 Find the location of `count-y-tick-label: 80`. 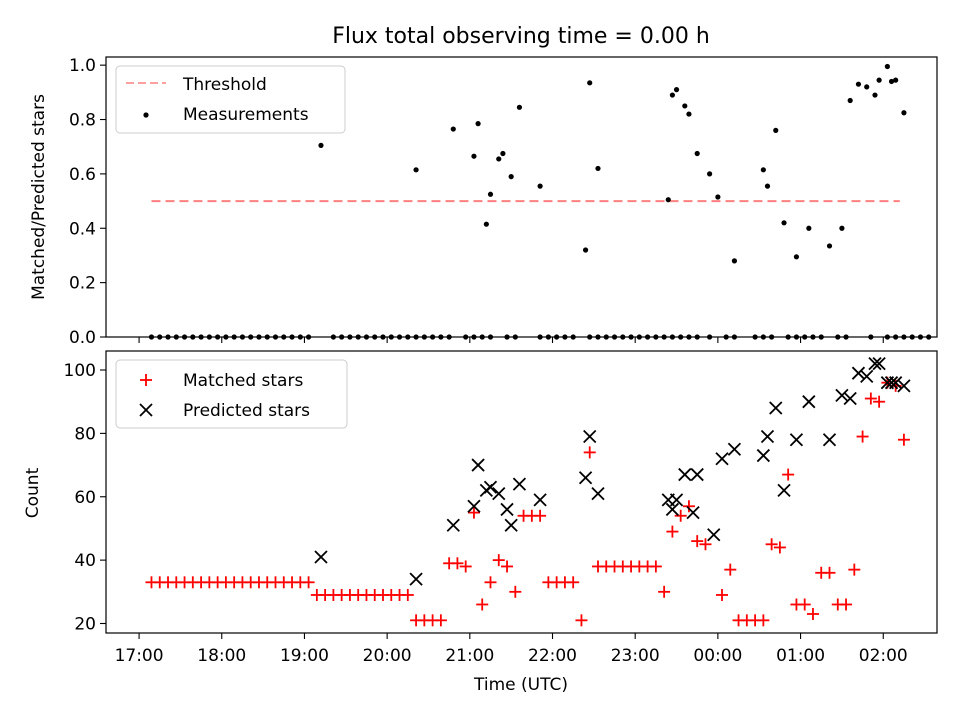

count-y-tick-label: 80 is located at coordinates (85, 434).